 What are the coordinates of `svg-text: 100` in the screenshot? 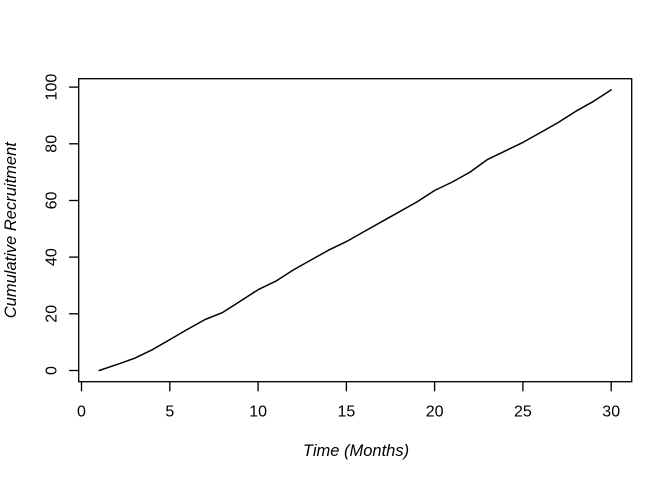 It's located at (52, 87).